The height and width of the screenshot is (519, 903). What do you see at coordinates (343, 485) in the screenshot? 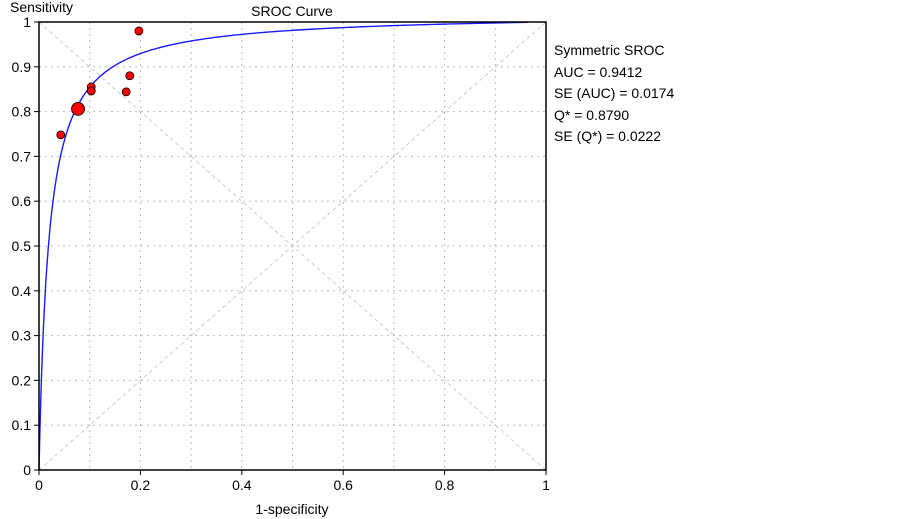
I see `x-tick-label: 0.6` at bounding box center [343, 485].